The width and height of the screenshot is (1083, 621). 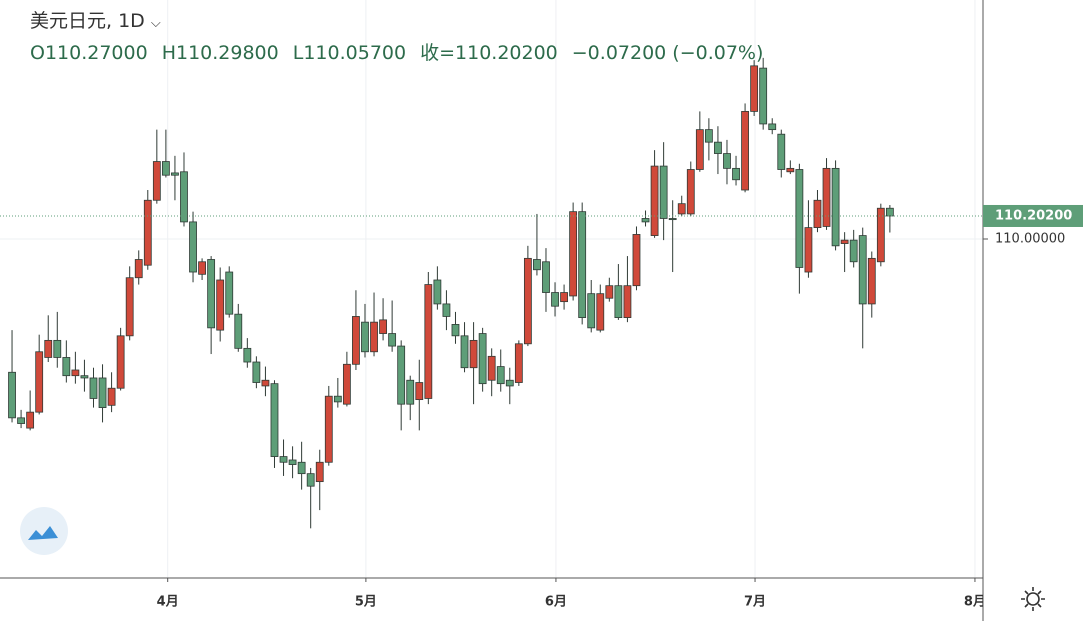 What do you see at coordinates (89, 53) in the screenshot?
I see `open-label: O110.27000` at bounding box center [89, 53].